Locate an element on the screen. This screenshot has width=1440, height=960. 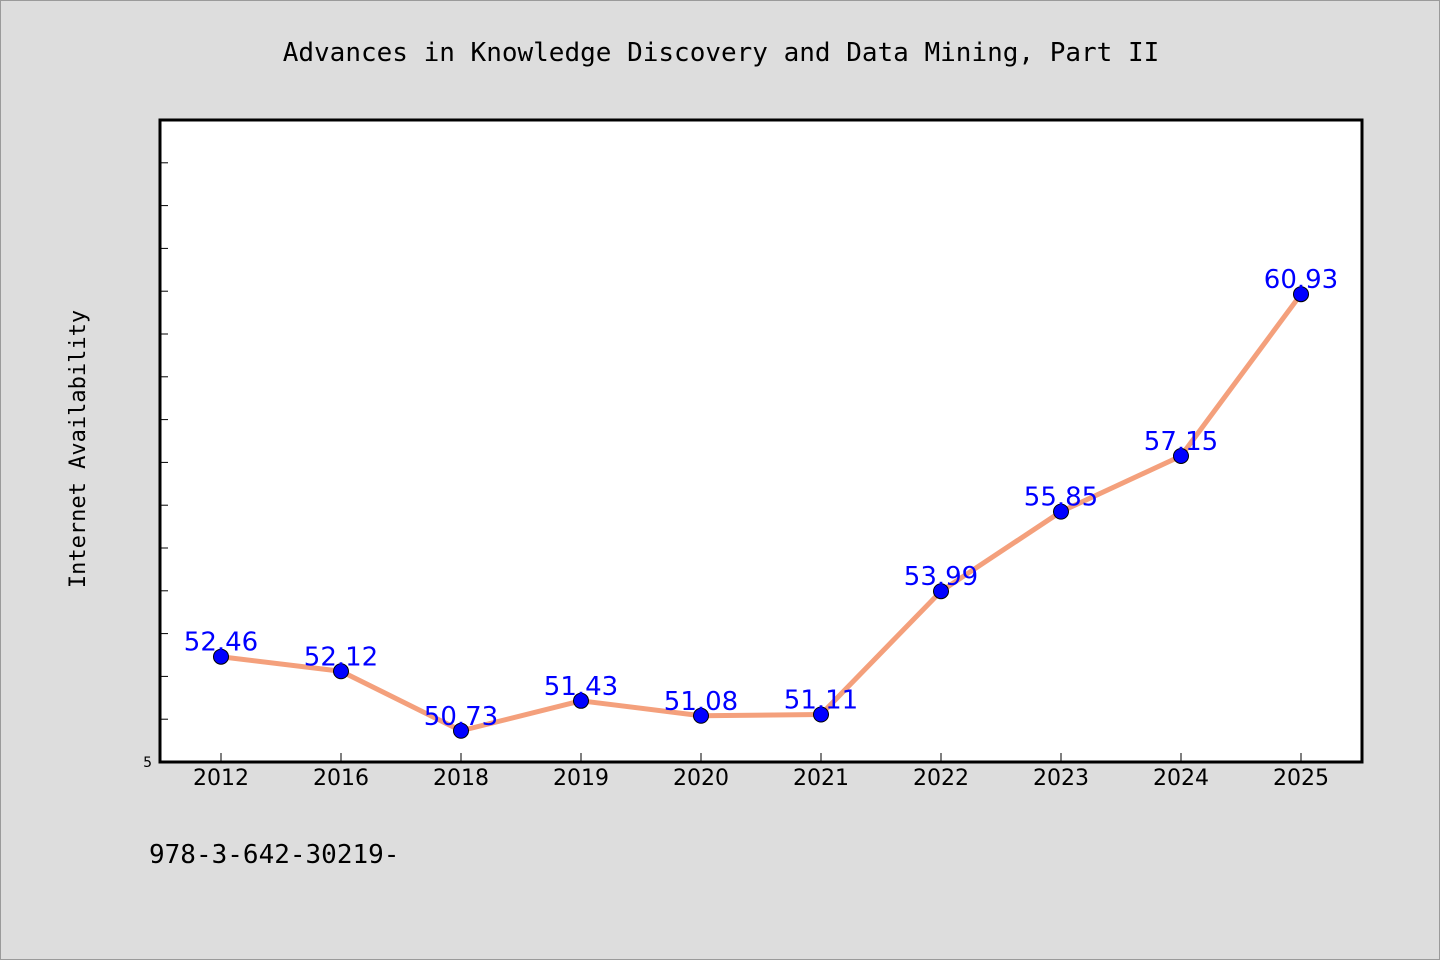
x-tick-label: 2025 is located at coordinates (1301, 778).